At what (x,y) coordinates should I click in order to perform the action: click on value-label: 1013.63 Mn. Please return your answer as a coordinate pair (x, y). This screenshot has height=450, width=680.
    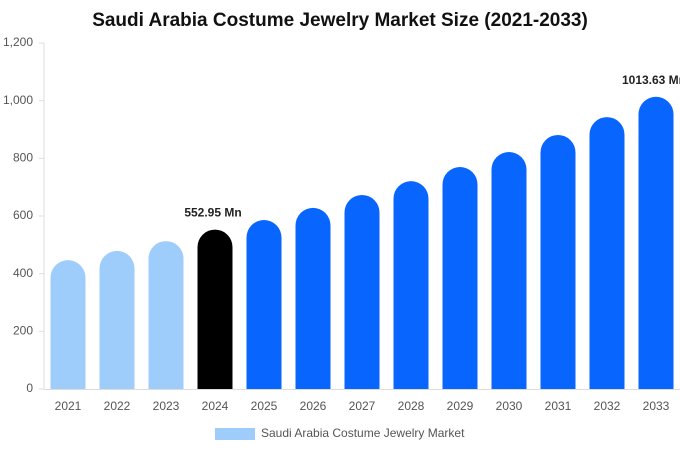
    Looking at the image, I should click on (651, 80).